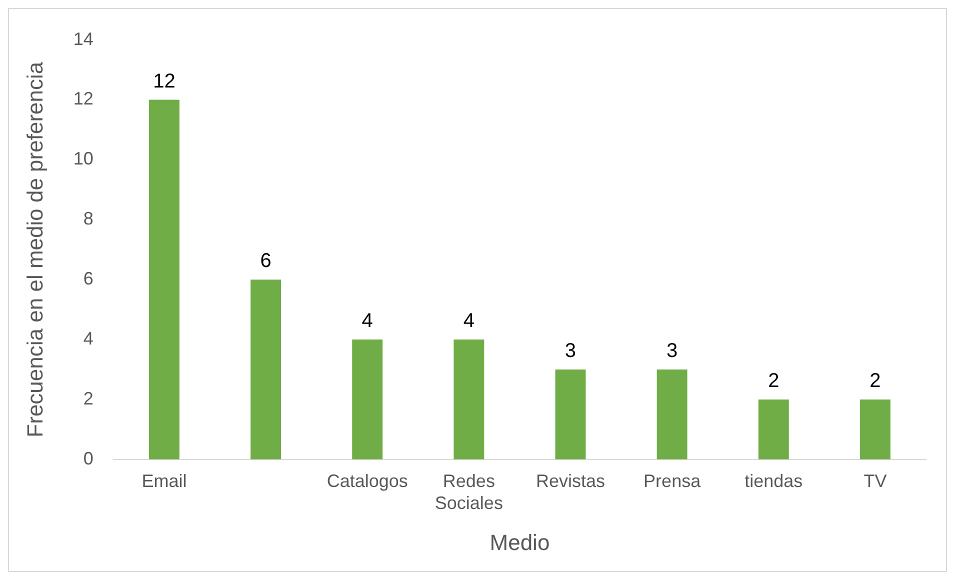  I want to click on y-tick-label: 6, so click(88, 278).